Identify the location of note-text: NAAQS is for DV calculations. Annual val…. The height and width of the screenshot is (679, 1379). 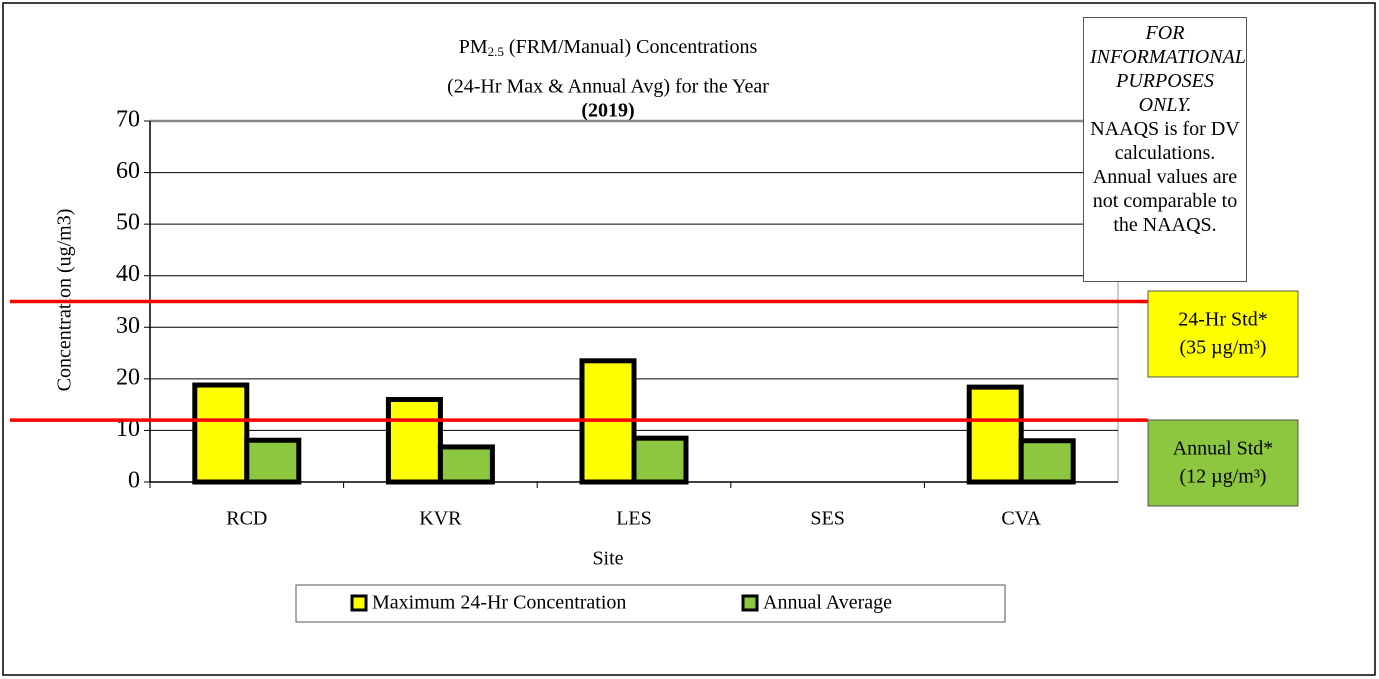
(1165, 177).